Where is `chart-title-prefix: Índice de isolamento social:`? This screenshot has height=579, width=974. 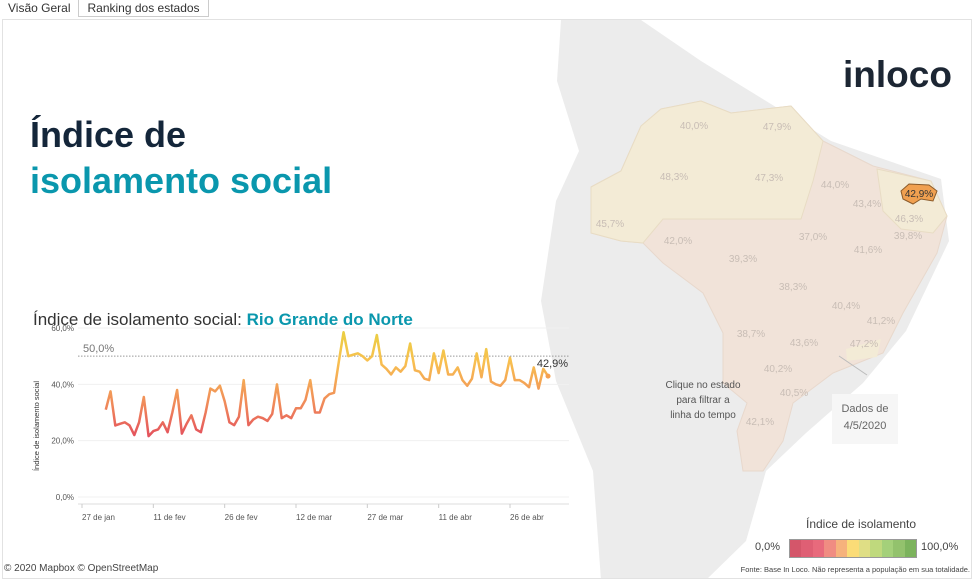 chart-title-prefix: Índice de isolamento social: is located at coordinates (140, 319).